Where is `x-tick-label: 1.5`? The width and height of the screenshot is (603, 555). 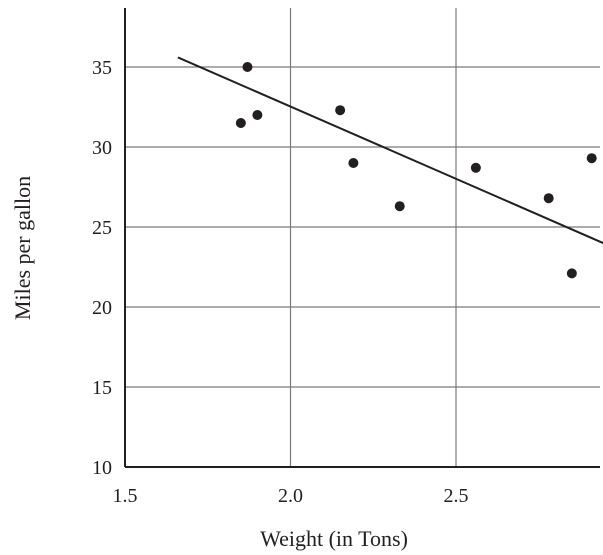 x-tick-label: 1.5 is located at coordinates (125, 496).